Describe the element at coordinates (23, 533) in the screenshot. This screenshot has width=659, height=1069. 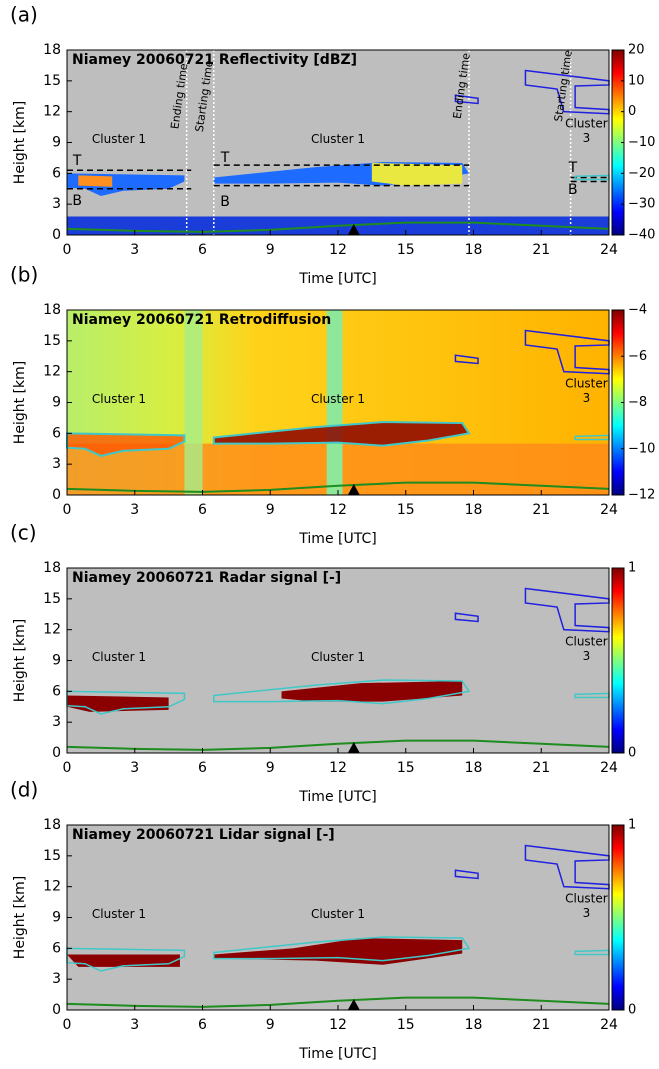
I see `panel-label: (c)` at that location.